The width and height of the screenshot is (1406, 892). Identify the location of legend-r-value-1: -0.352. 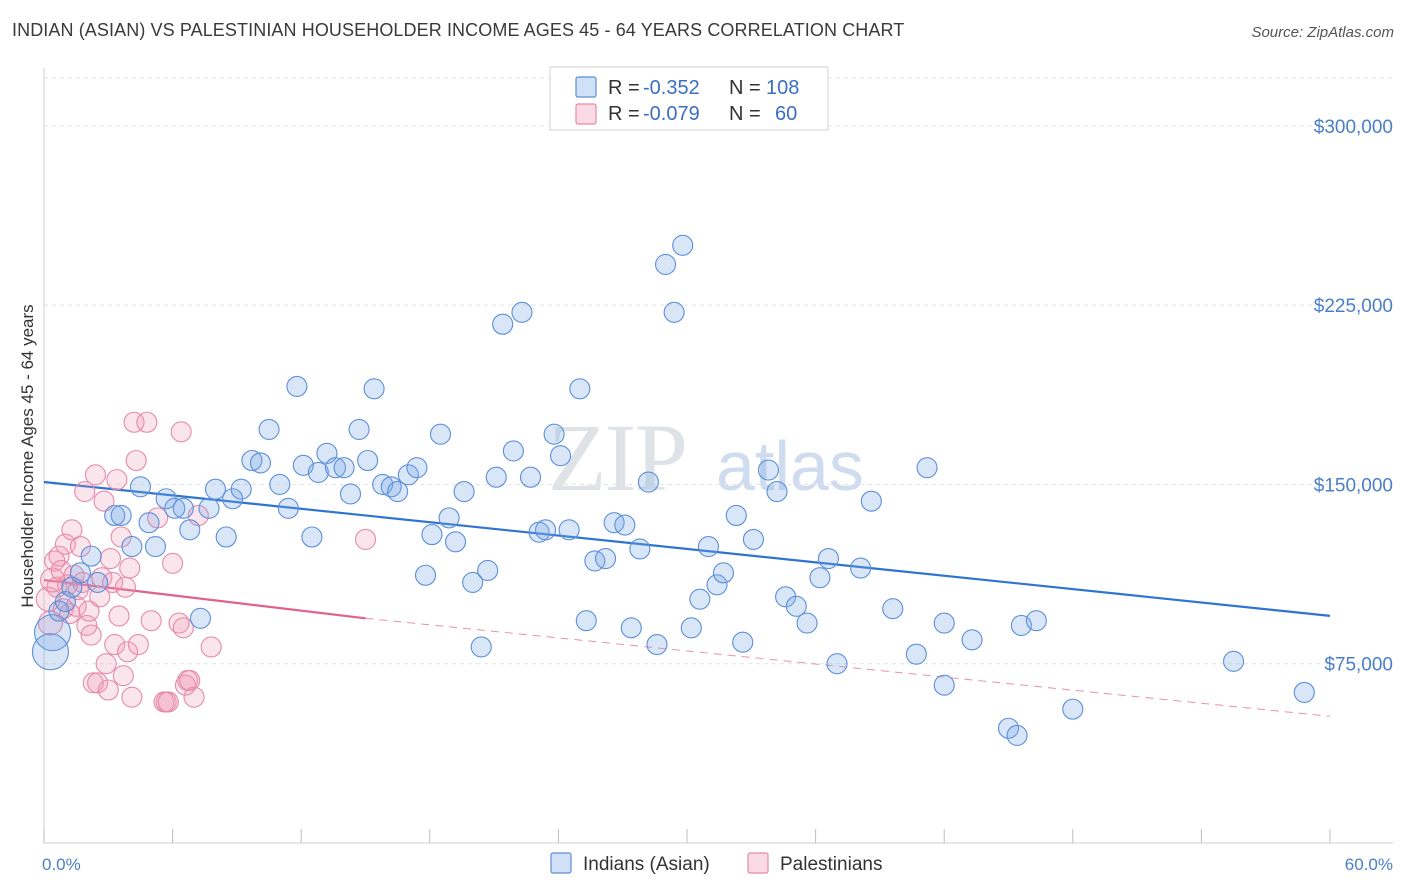
(671, 88).